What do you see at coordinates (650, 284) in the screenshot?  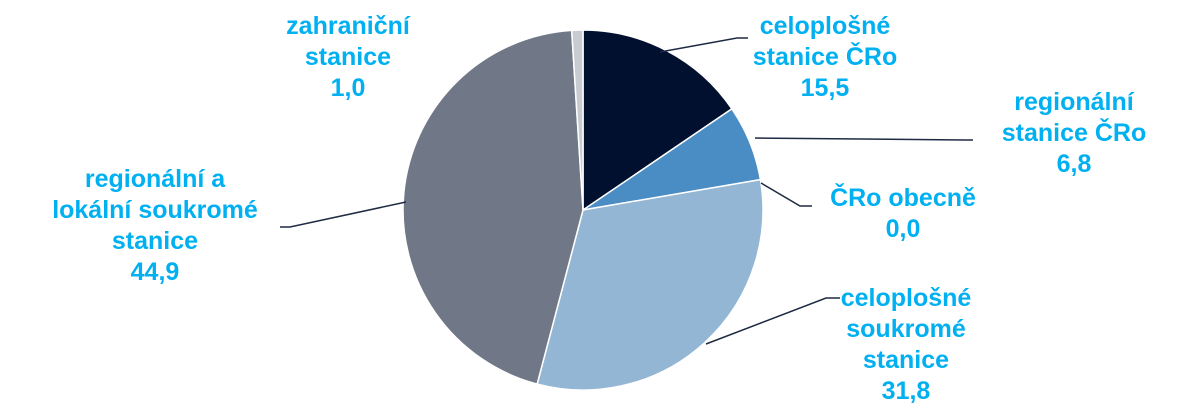 I see `pie-slice-celoplosne-soukrome` at bounding box center [650, 284].